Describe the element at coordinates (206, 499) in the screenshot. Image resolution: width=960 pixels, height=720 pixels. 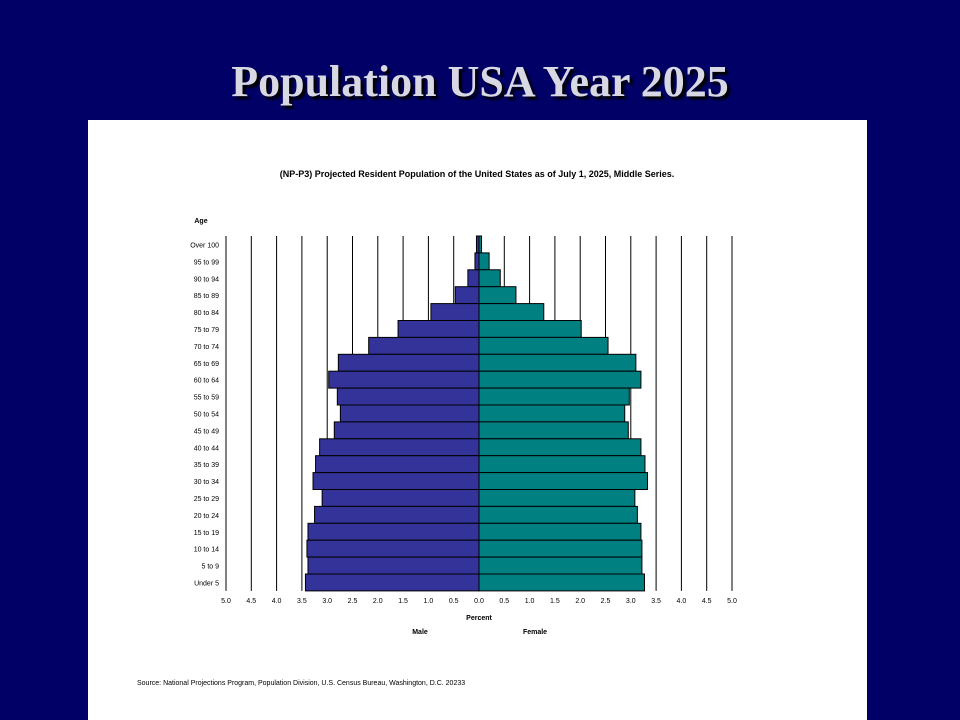
I see `age-group-label: 25 to 29` at that location.